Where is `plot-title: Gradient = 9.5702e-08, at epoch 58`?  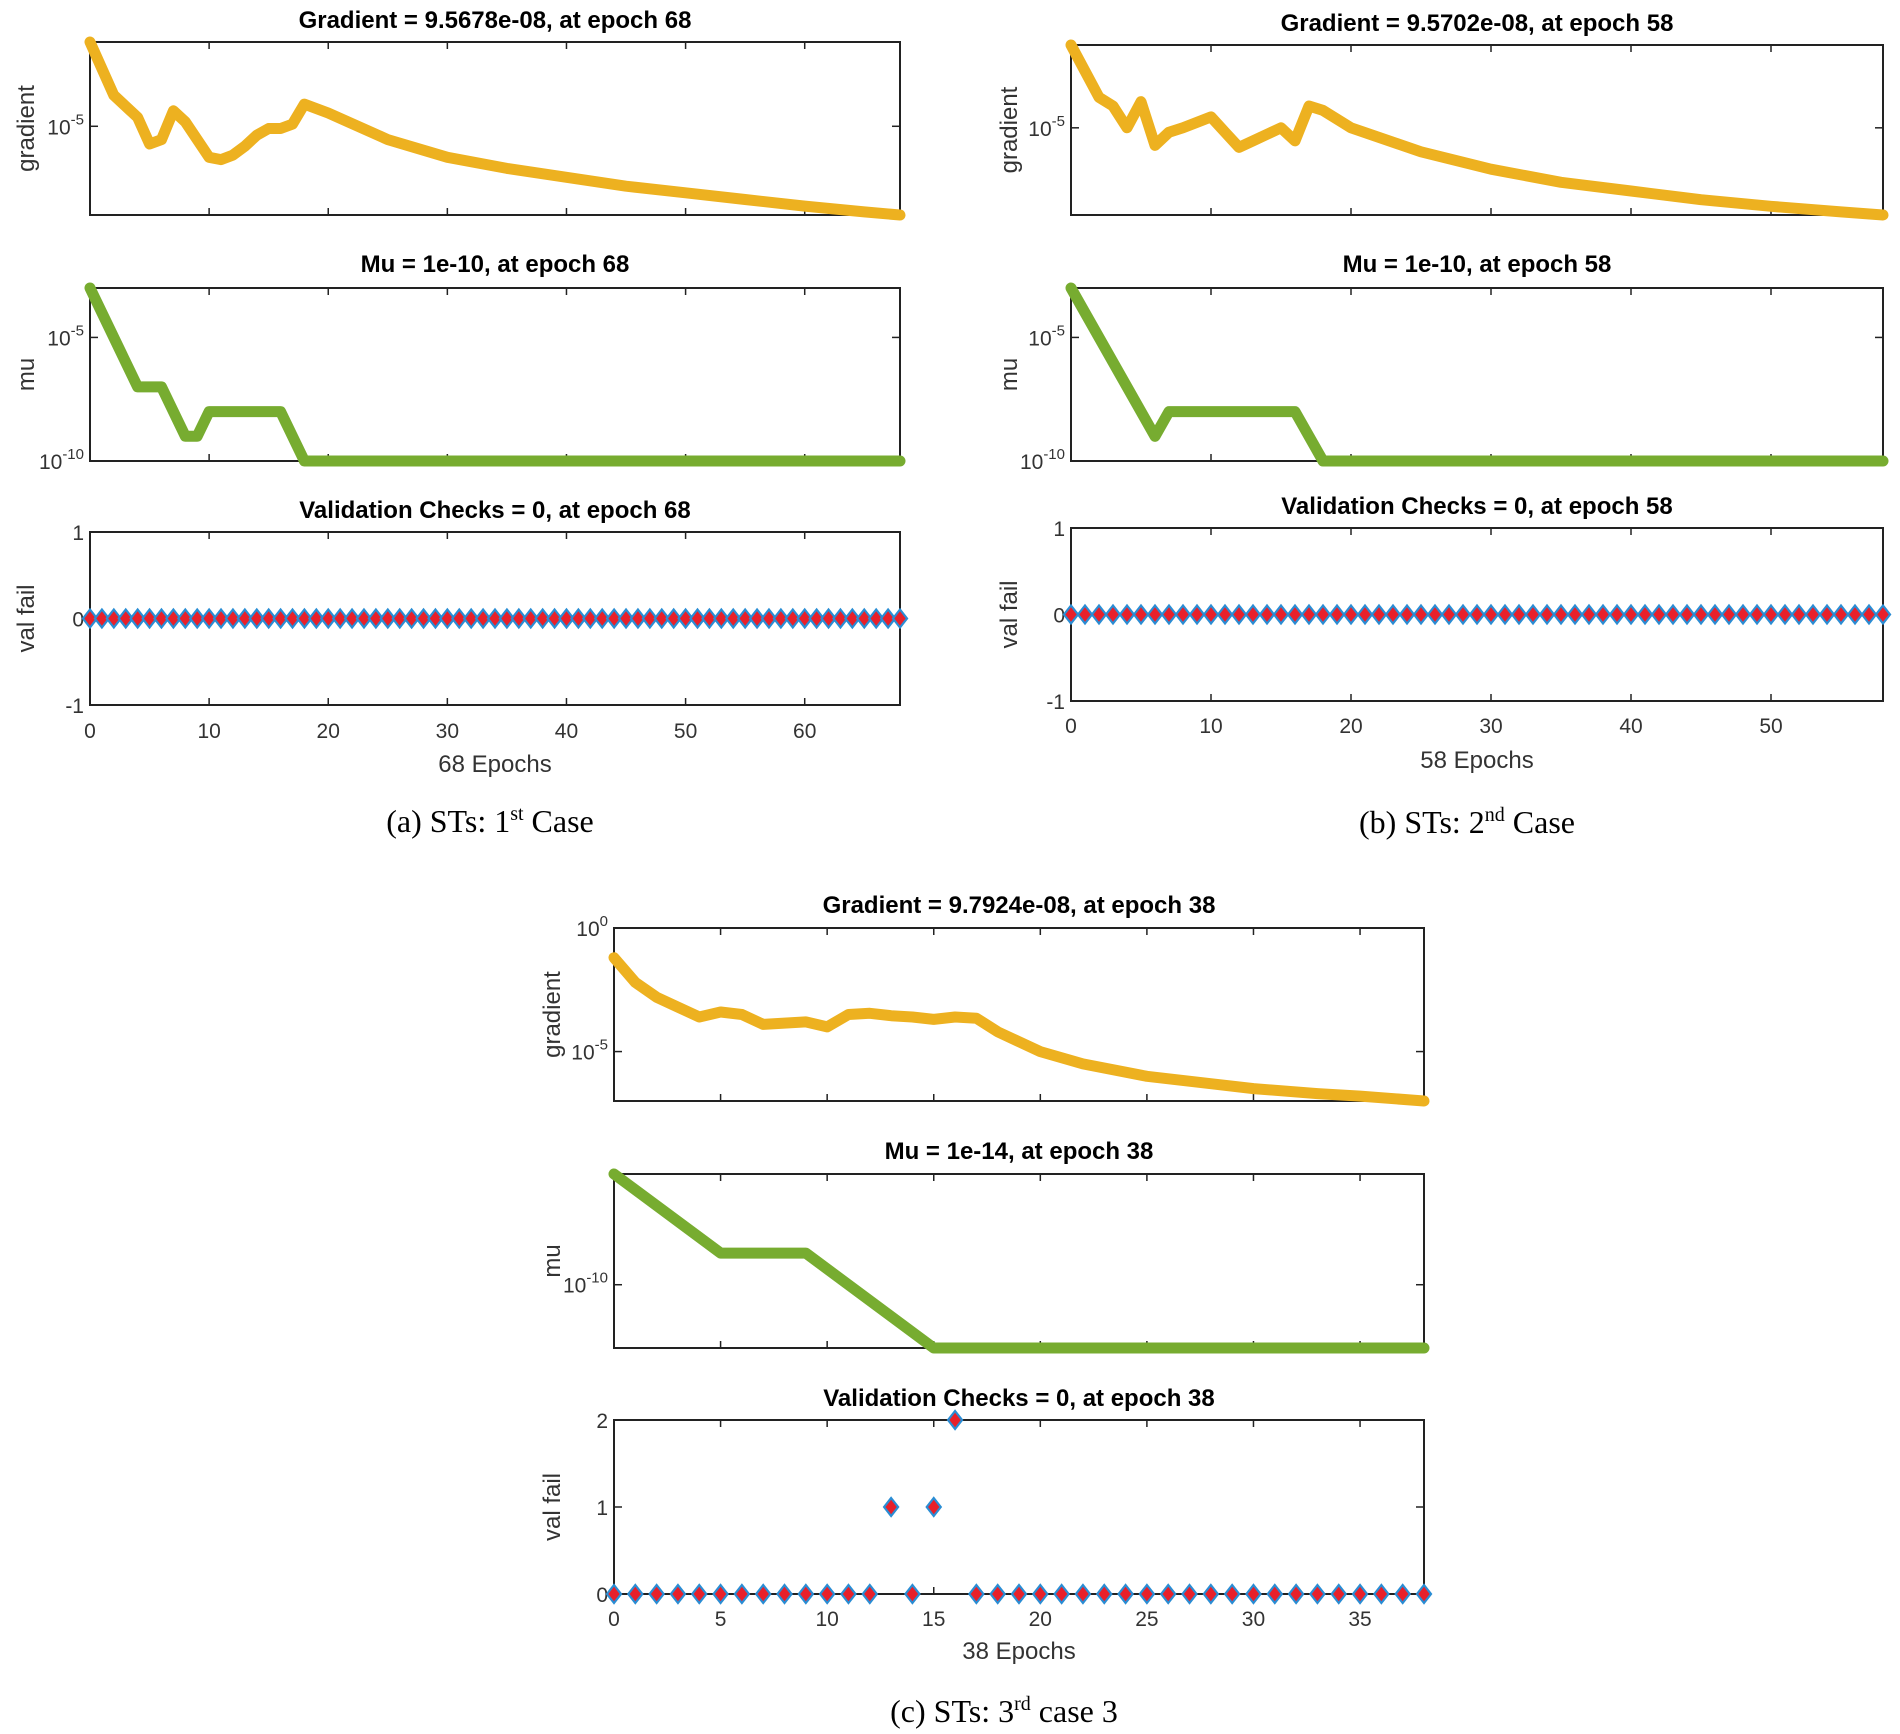
plot-title: Gradient = 9.5702e-08, at epoch 58 is located at coordinates (1477, 23).